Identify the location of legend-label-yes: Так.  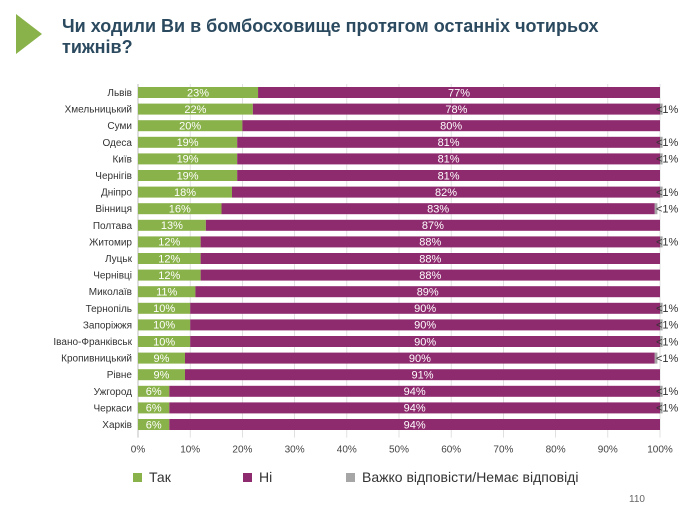
(160, 477).